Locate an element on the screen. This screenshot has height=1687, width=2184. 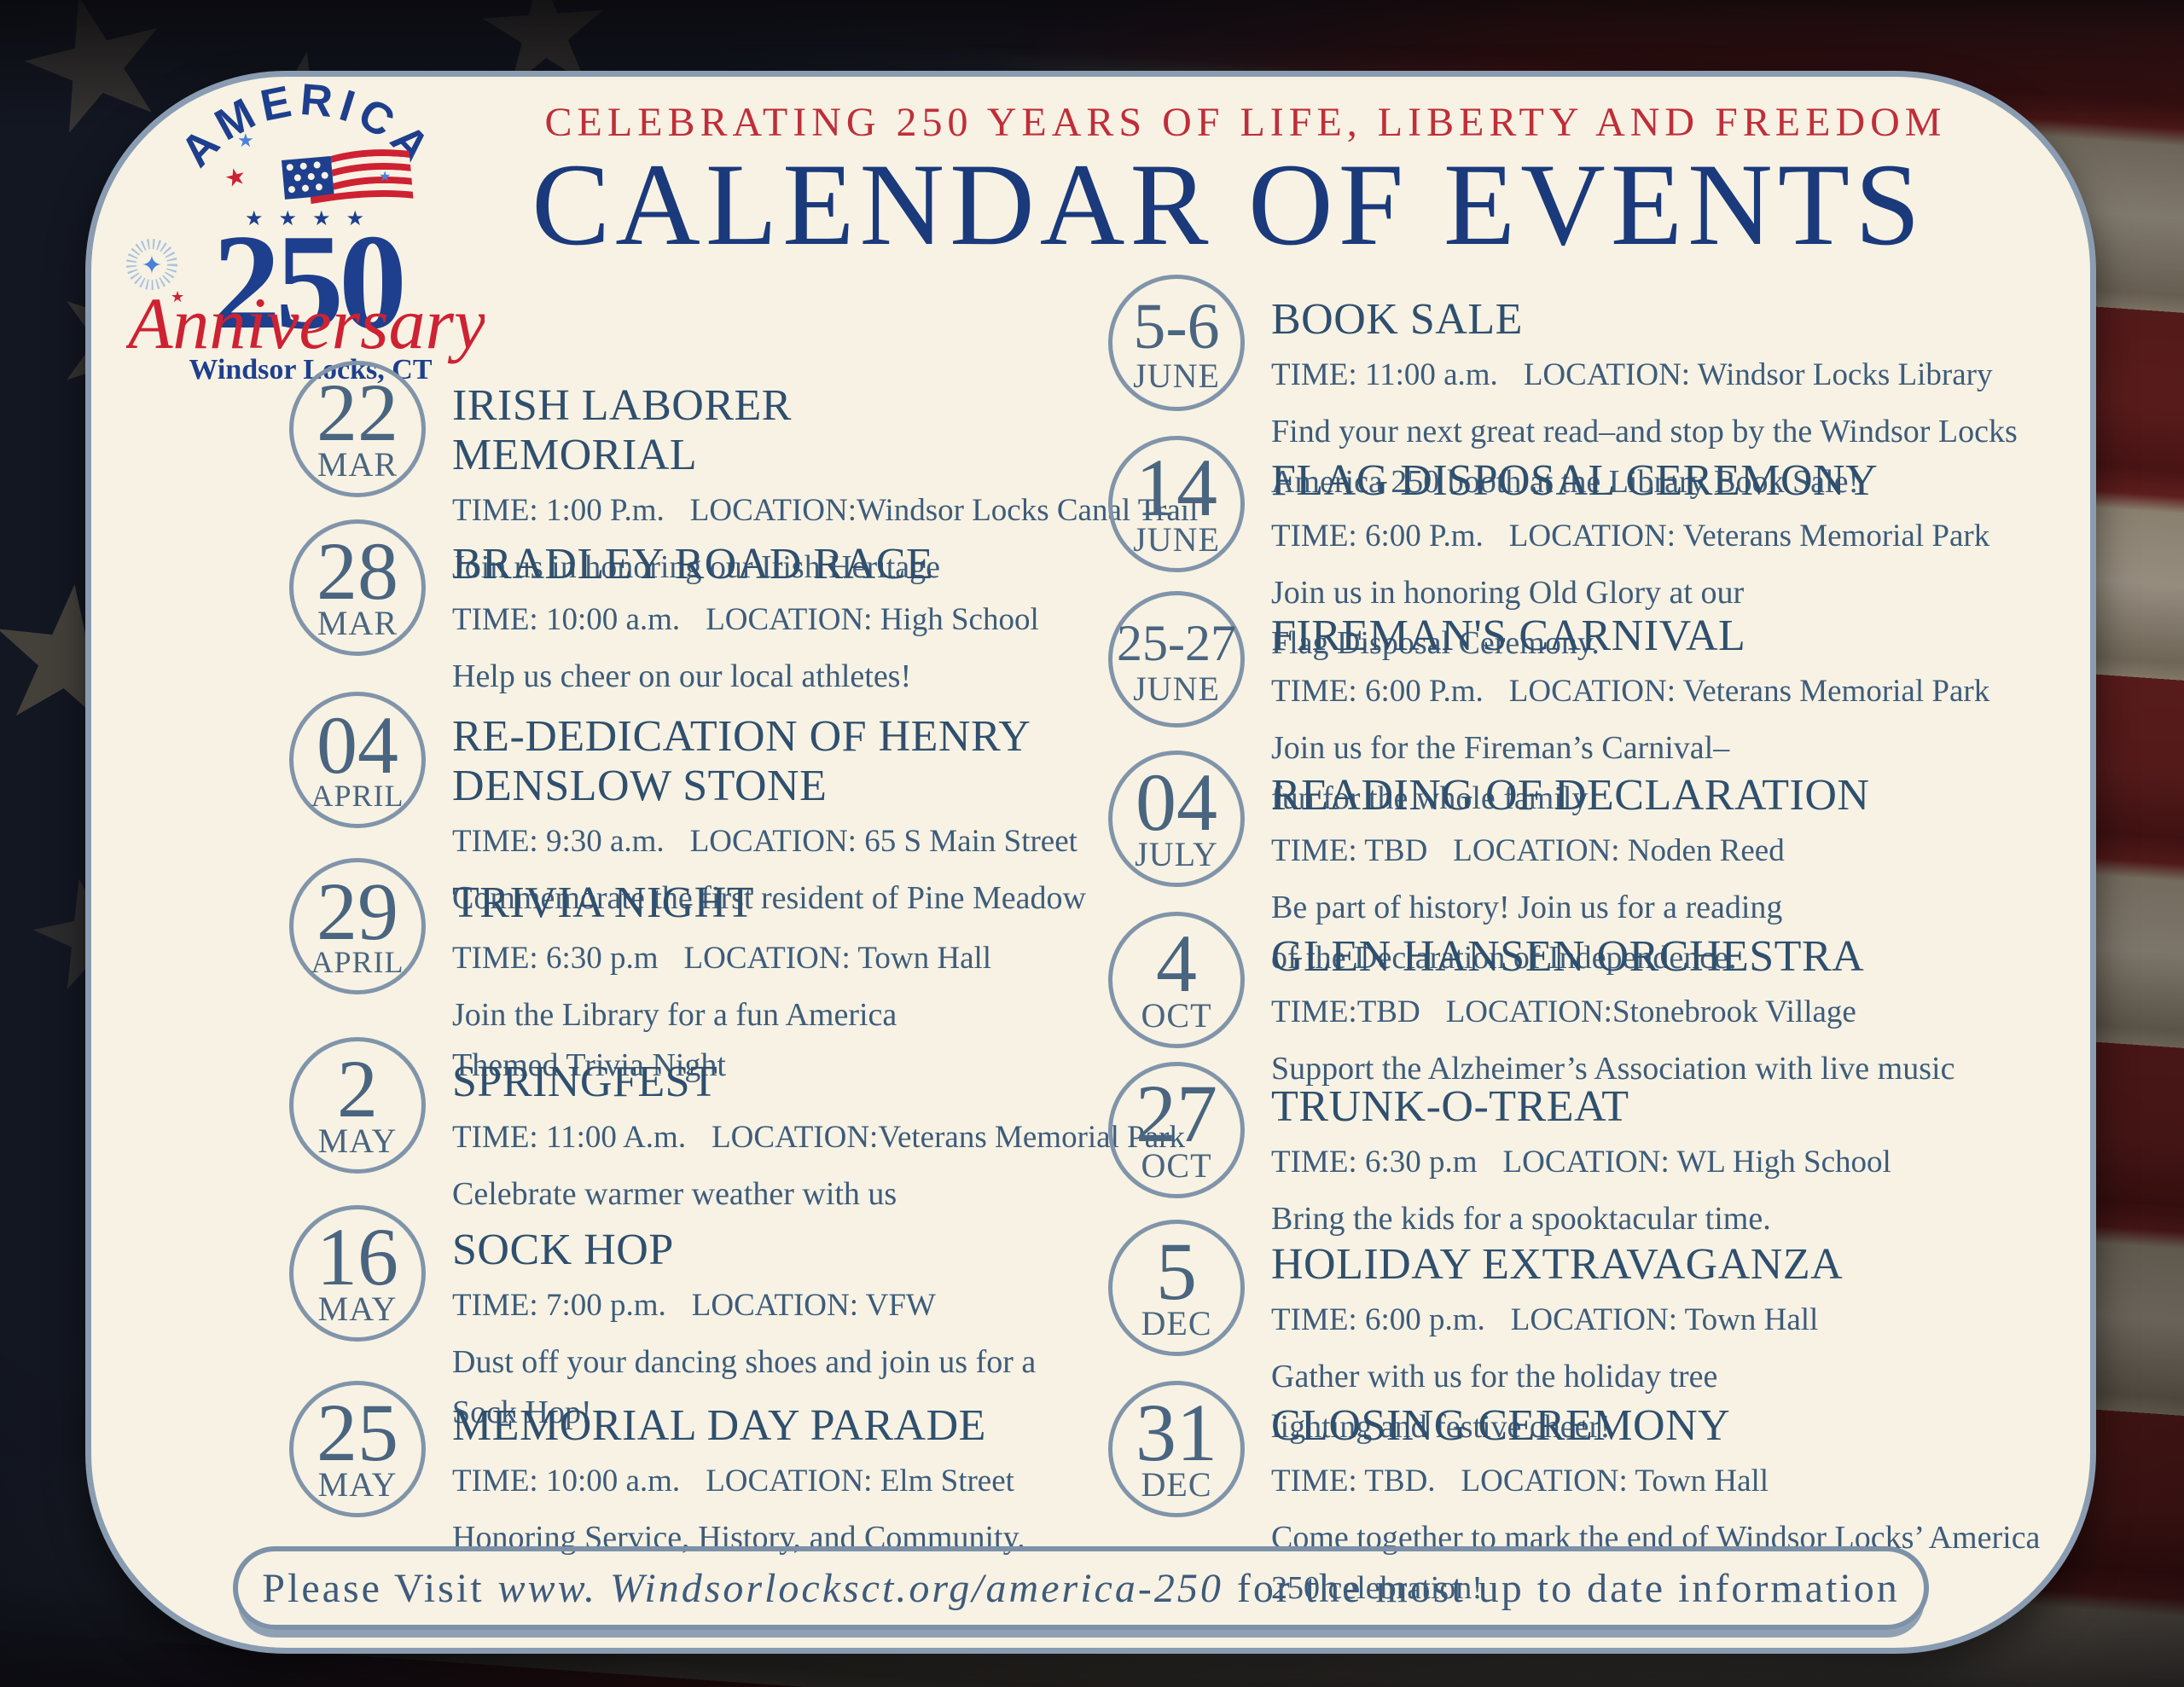
event-title: SPRINGFEST is located at coordinates (585, 1082).